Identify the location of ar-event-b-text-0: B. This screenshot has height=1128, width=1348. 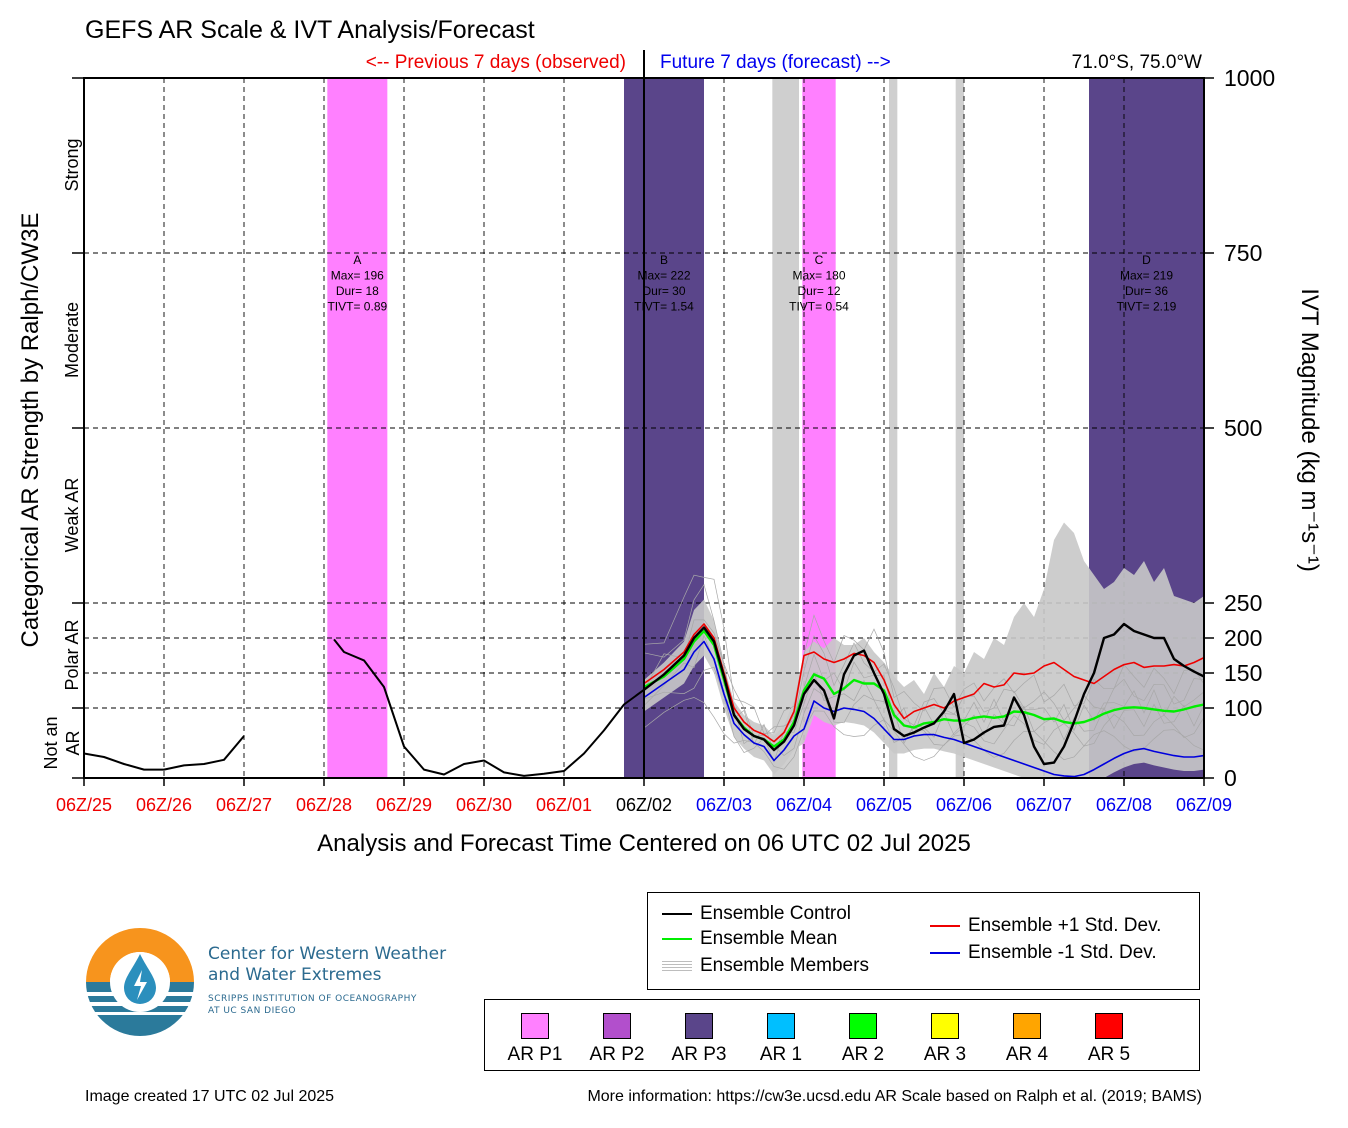
(664, 260).